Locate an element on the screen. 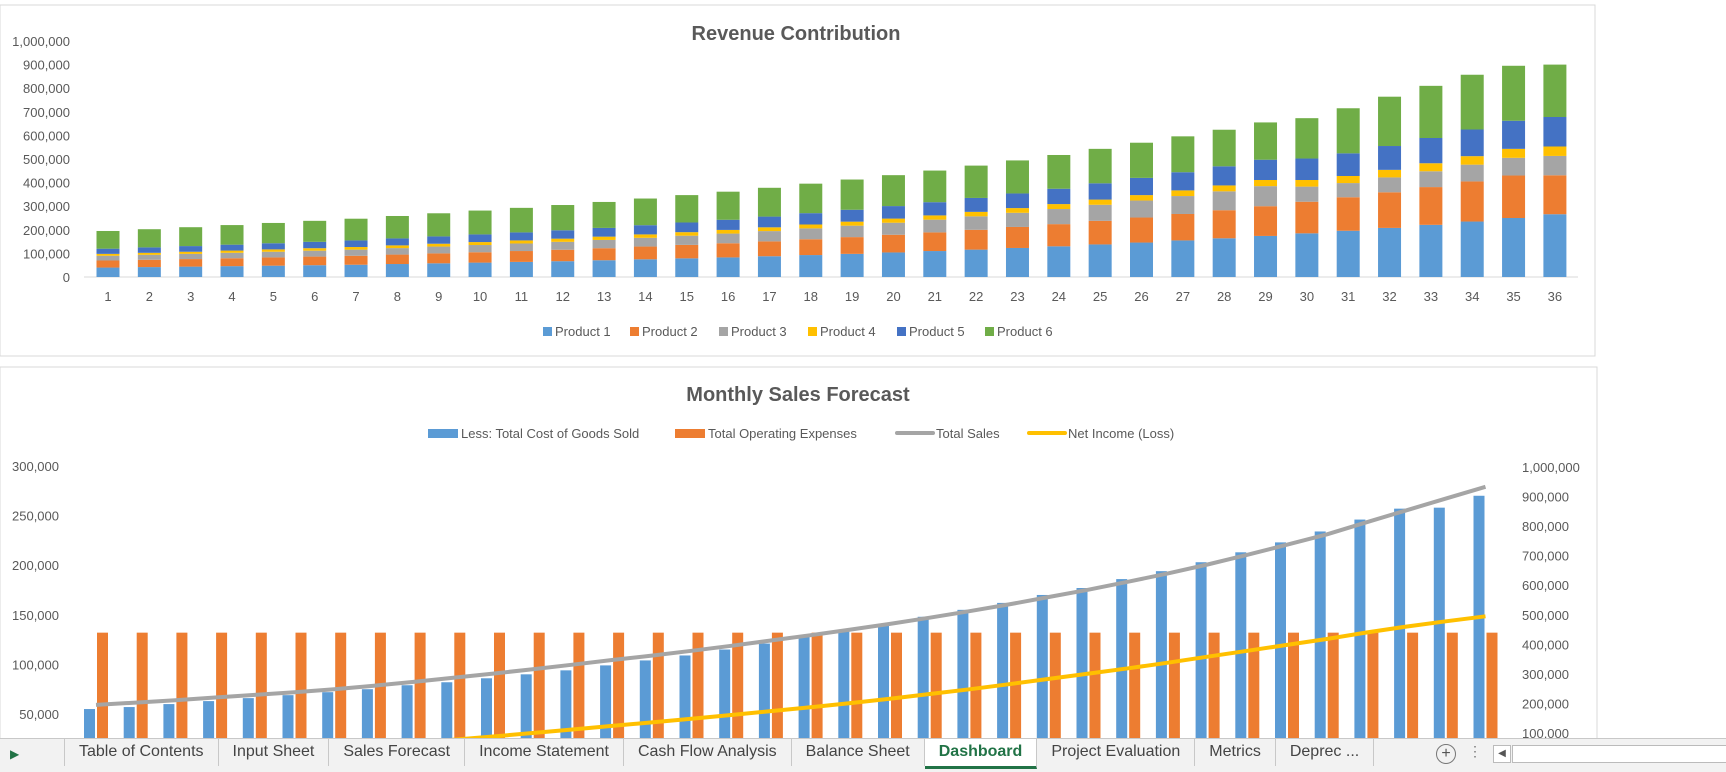 This screenshot has height=772, width=1726. chart2-legend-label: Less: Total Cost of Goods Sold is located at coordinates (550, 433).